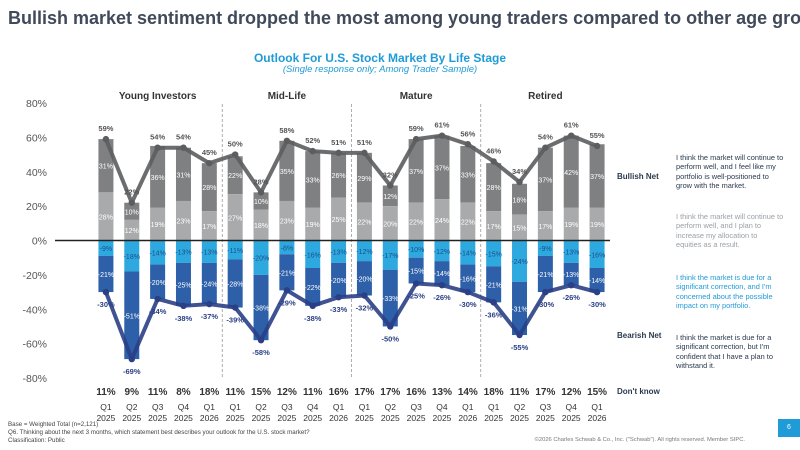  Describe the element at coordinates (34, 345) in the screenshot. I see `y-tick-label: -60%` at that location.